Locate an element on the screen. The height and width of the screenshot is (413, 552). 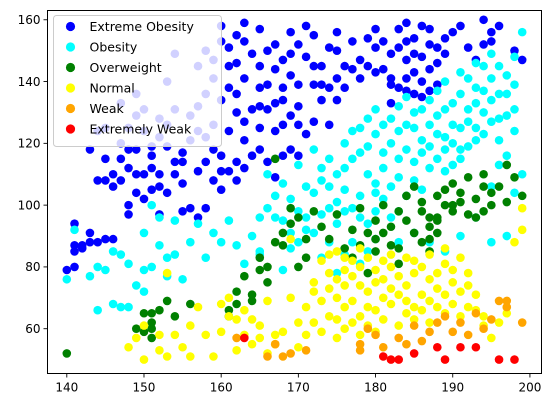
legend-label-overweight: Overweight is located at coordinates (126, 67).